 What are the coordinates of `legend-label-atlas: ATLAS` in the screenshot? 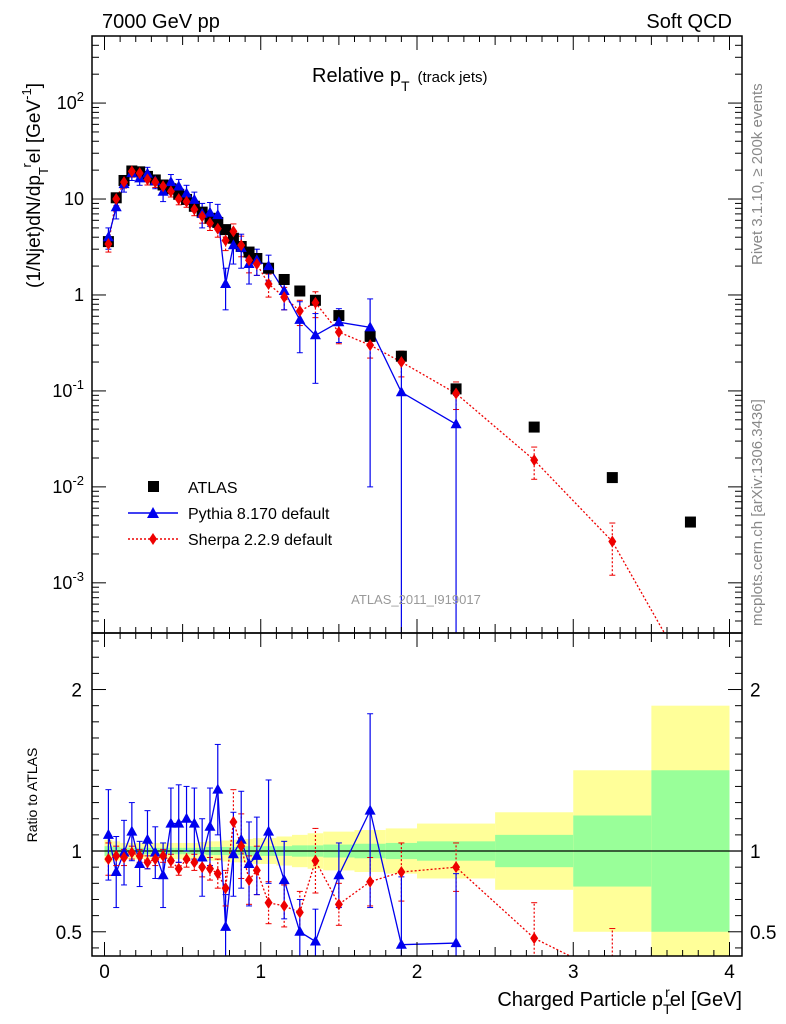 It's located at (213, 488).